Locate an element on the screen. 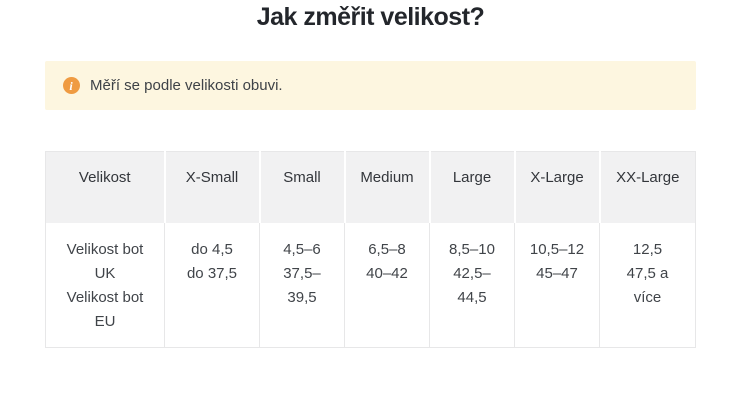  cell-xx-large: 12,5 47,5 a více is located at coordinates (647, 285).